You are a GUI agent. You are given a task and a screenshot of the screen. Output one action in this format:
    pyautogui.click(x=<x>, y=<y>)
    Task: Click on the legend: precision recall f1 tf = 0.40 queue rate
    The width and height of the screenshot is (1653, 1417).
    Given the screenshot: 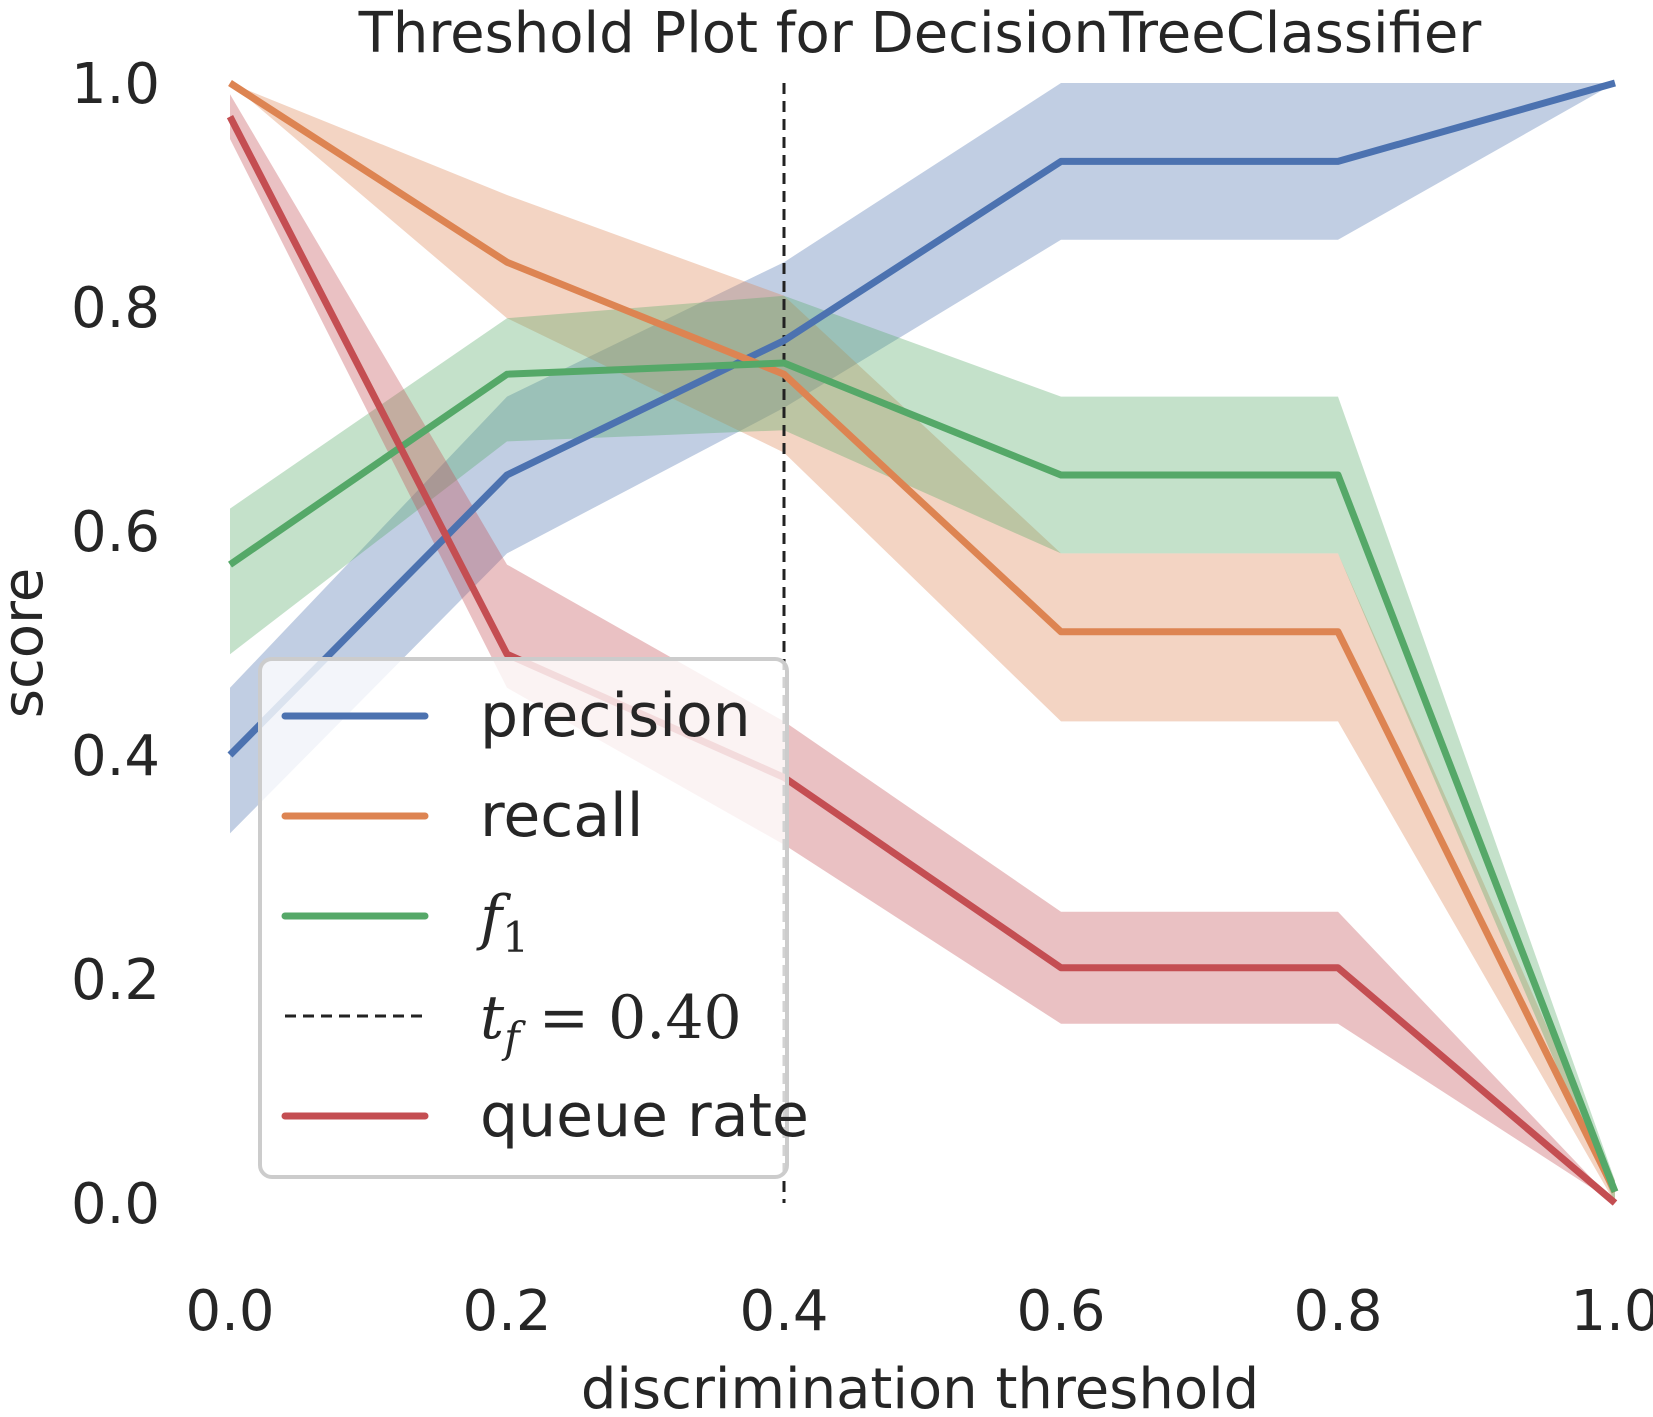 What is the action you would take?
    pyautogui.click(x=533, y=918)
    